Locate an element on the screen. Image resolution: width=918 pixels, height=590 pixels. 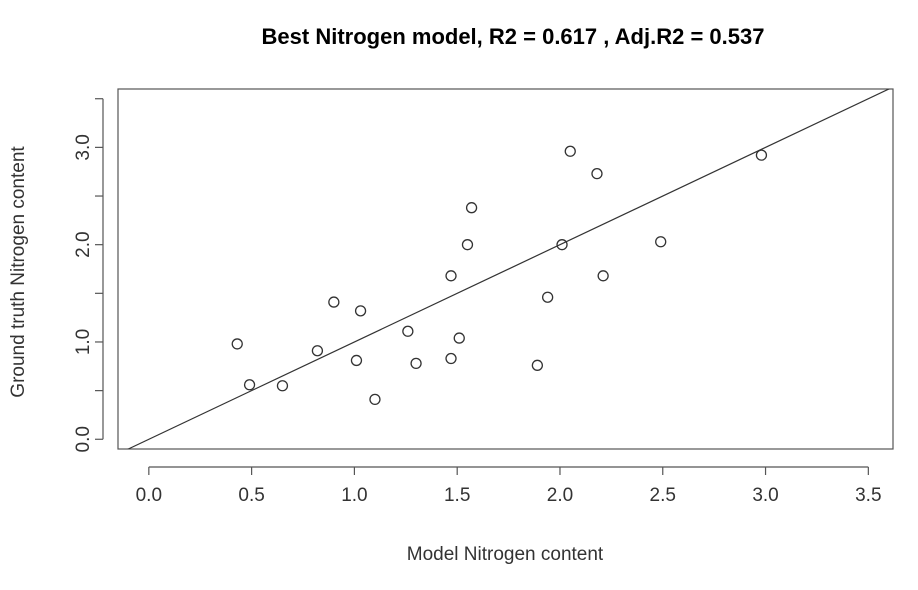
y-axis: 0.0 1.0 2.0 3.0 is located at coordinates (88, 275).